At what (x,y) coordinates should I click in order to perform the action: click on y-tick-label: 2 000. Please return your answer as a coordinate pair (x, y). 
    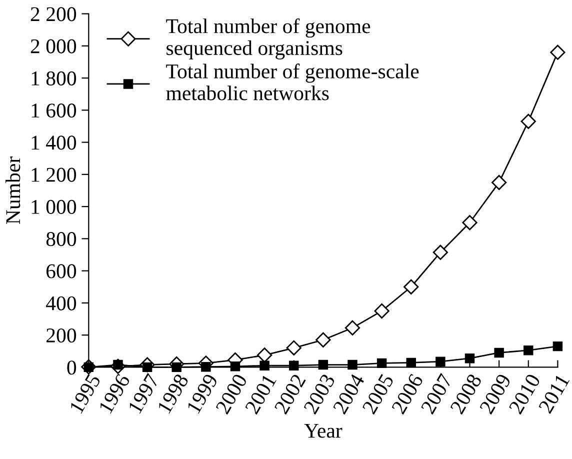
    Looking at the image, I should click on (53, 46).